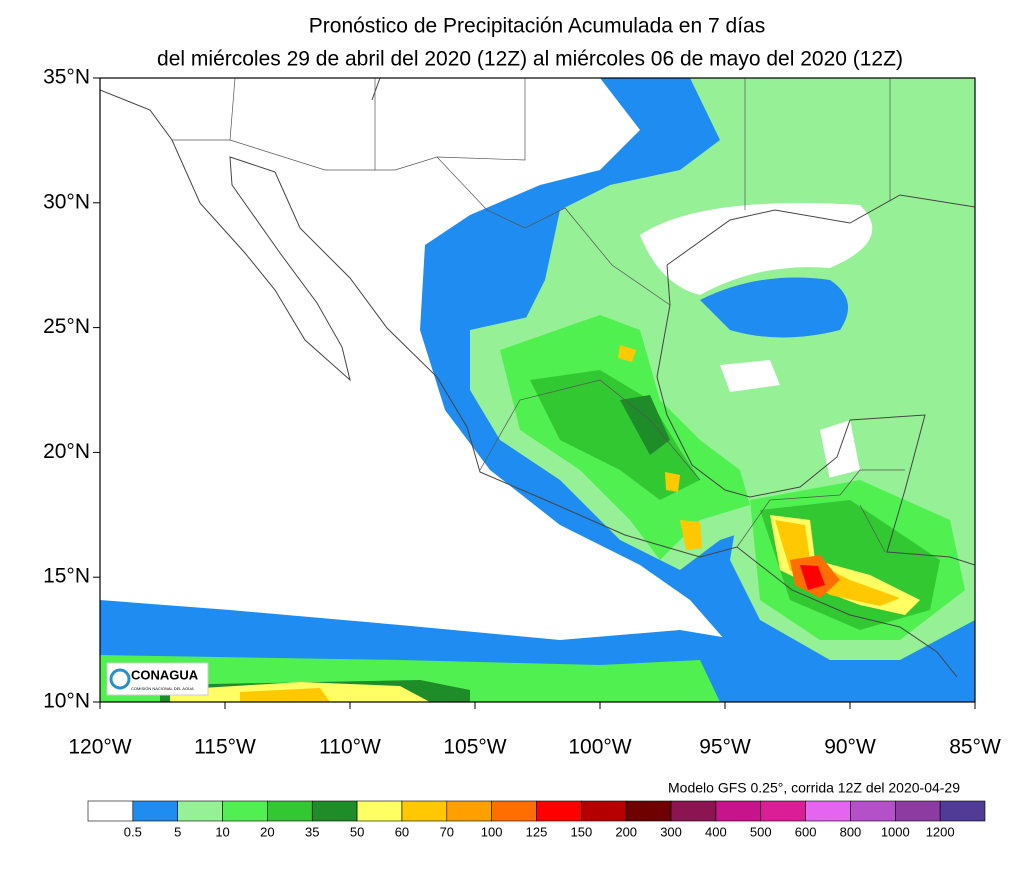 This screenshot has height=880, width=1024. Describe the element at coordinates (537, 831) in the screenshot. I see `colorbar-label: 125` at that location.